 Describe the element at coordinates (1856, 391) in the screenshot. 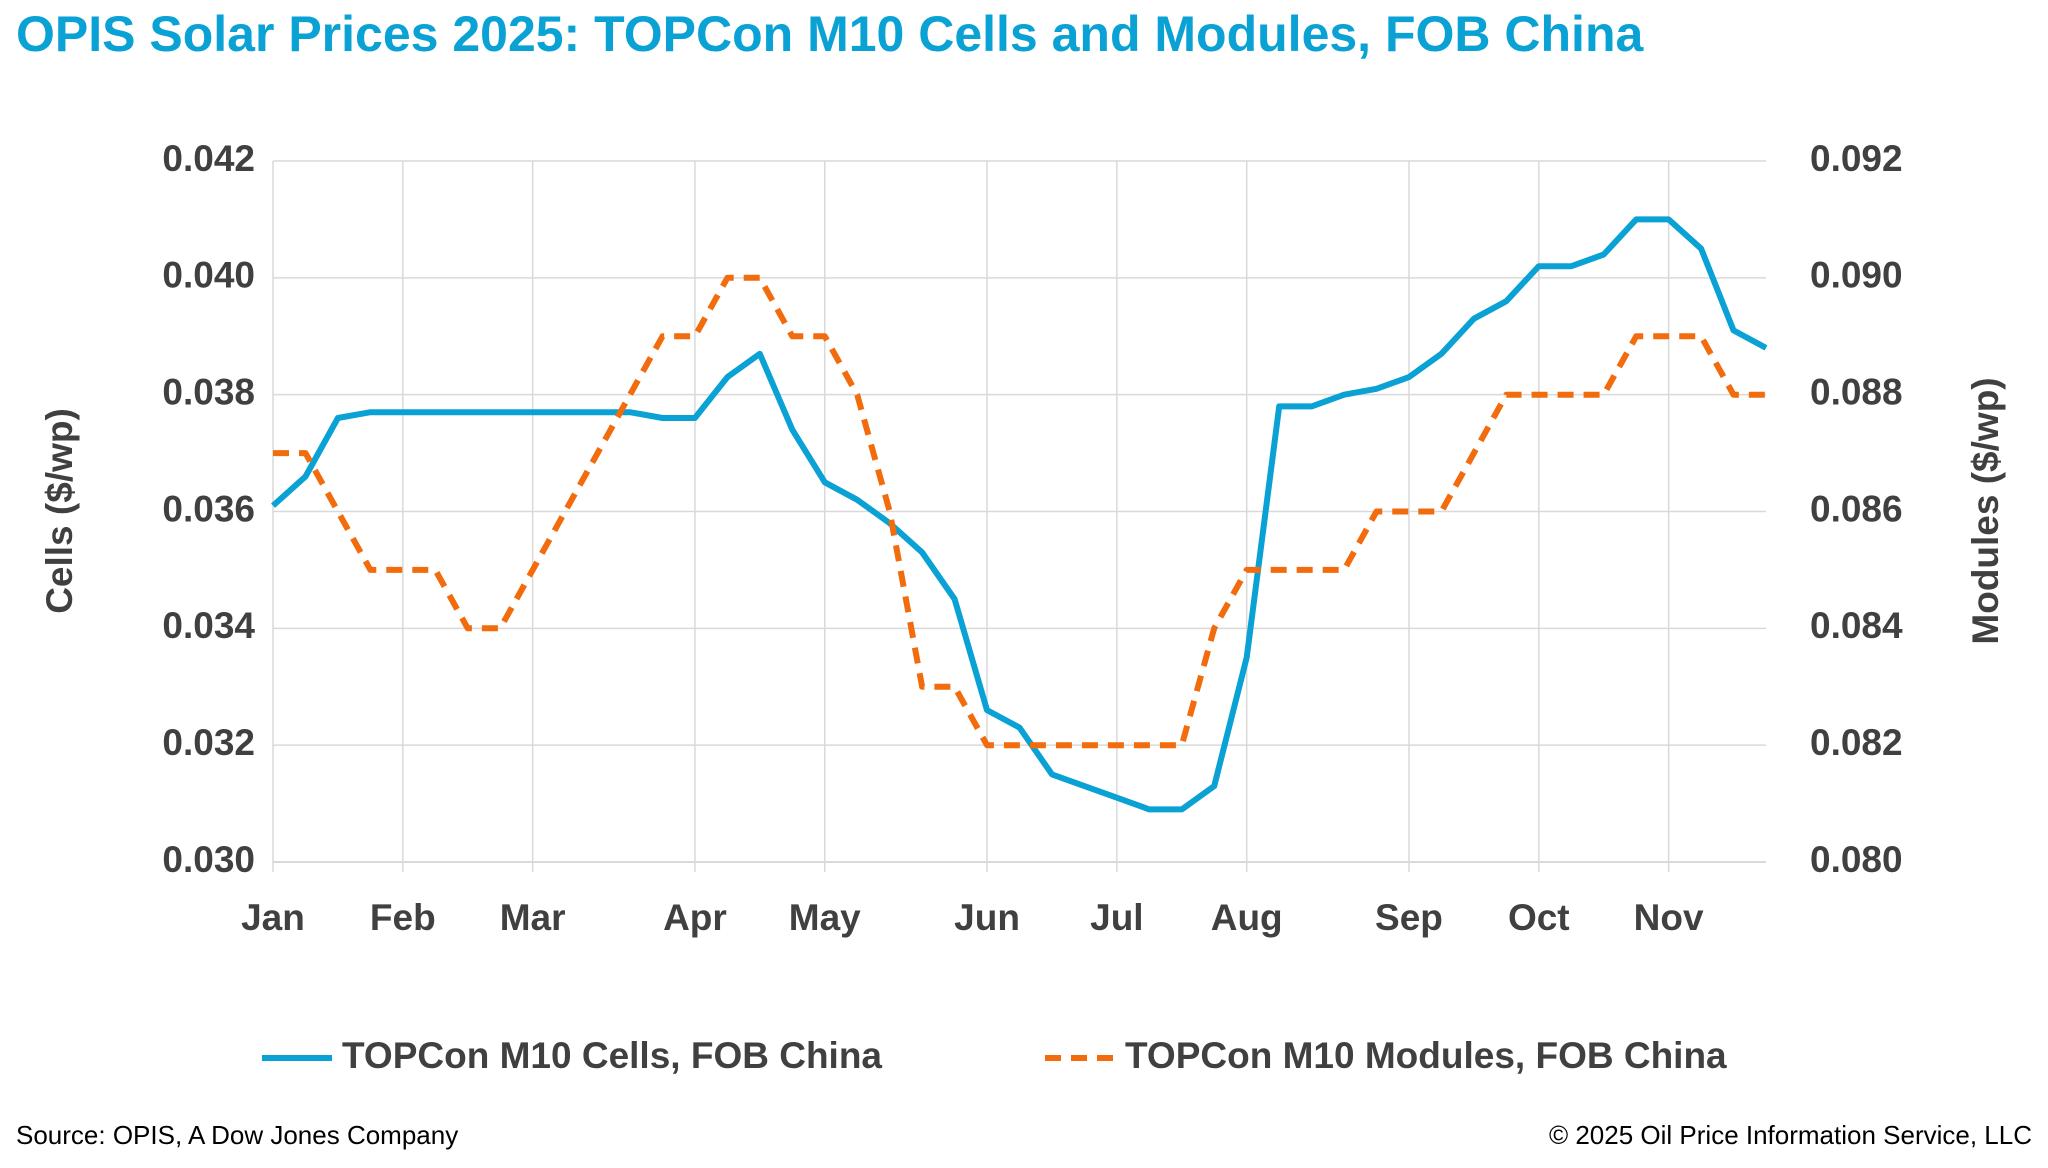

I see `y2-tick-label: 0.088` at that location.